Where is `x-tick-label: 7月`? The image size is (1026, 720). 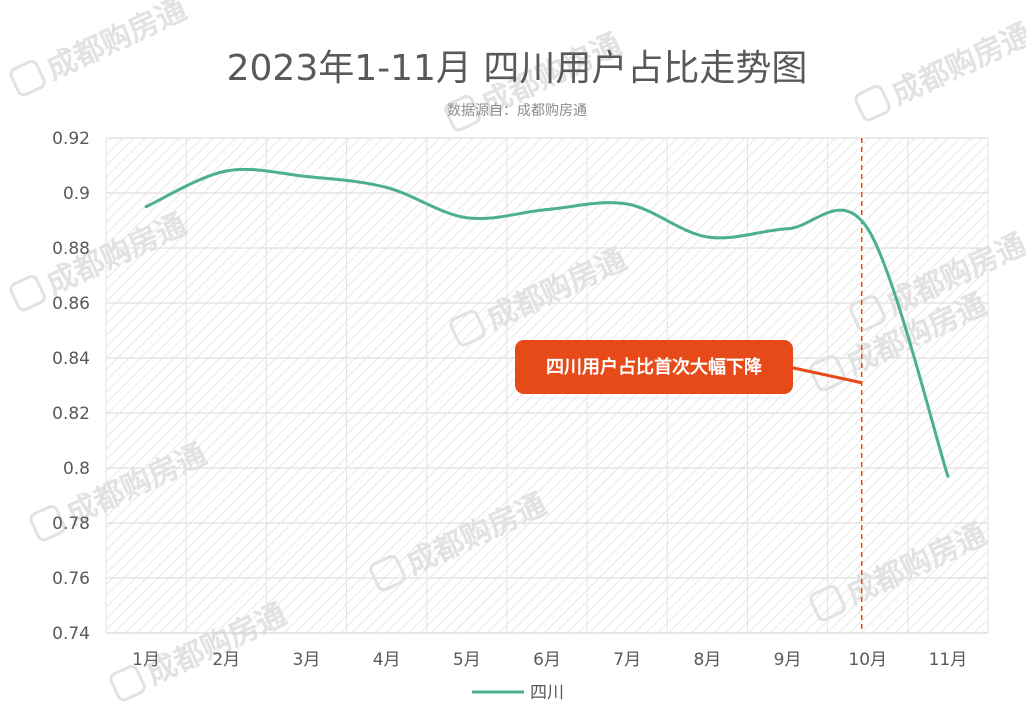
x-tick-label: 7月 is located at coordinates (627, 660).